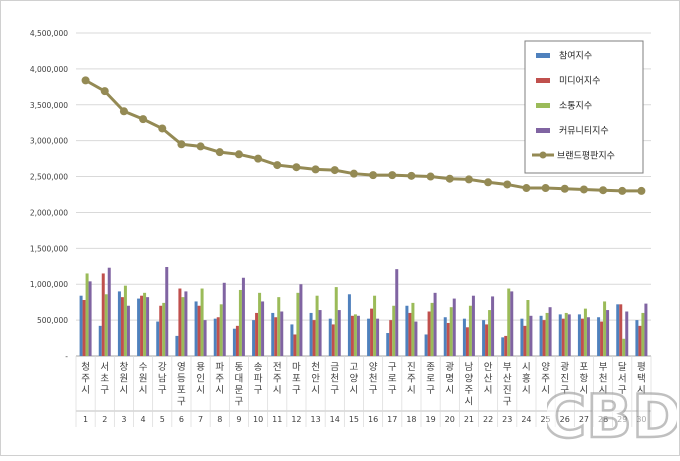 The width and height of the screenshot is (680, 461). Describe the element at coordinates (123, 419) in the screenshot. I see `rank-label: 3` at that location.